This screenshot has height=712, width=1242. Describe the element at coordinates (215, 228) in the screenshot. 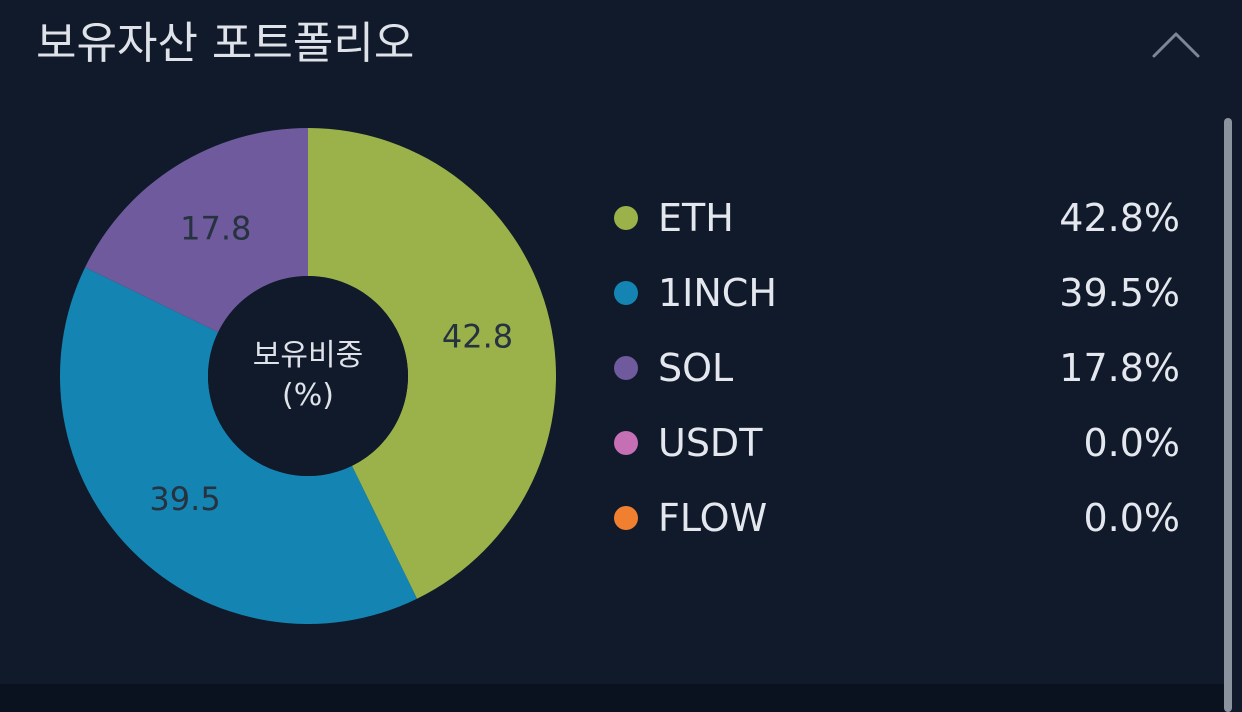

I see `slice-label-sol: 17.8` at that location.